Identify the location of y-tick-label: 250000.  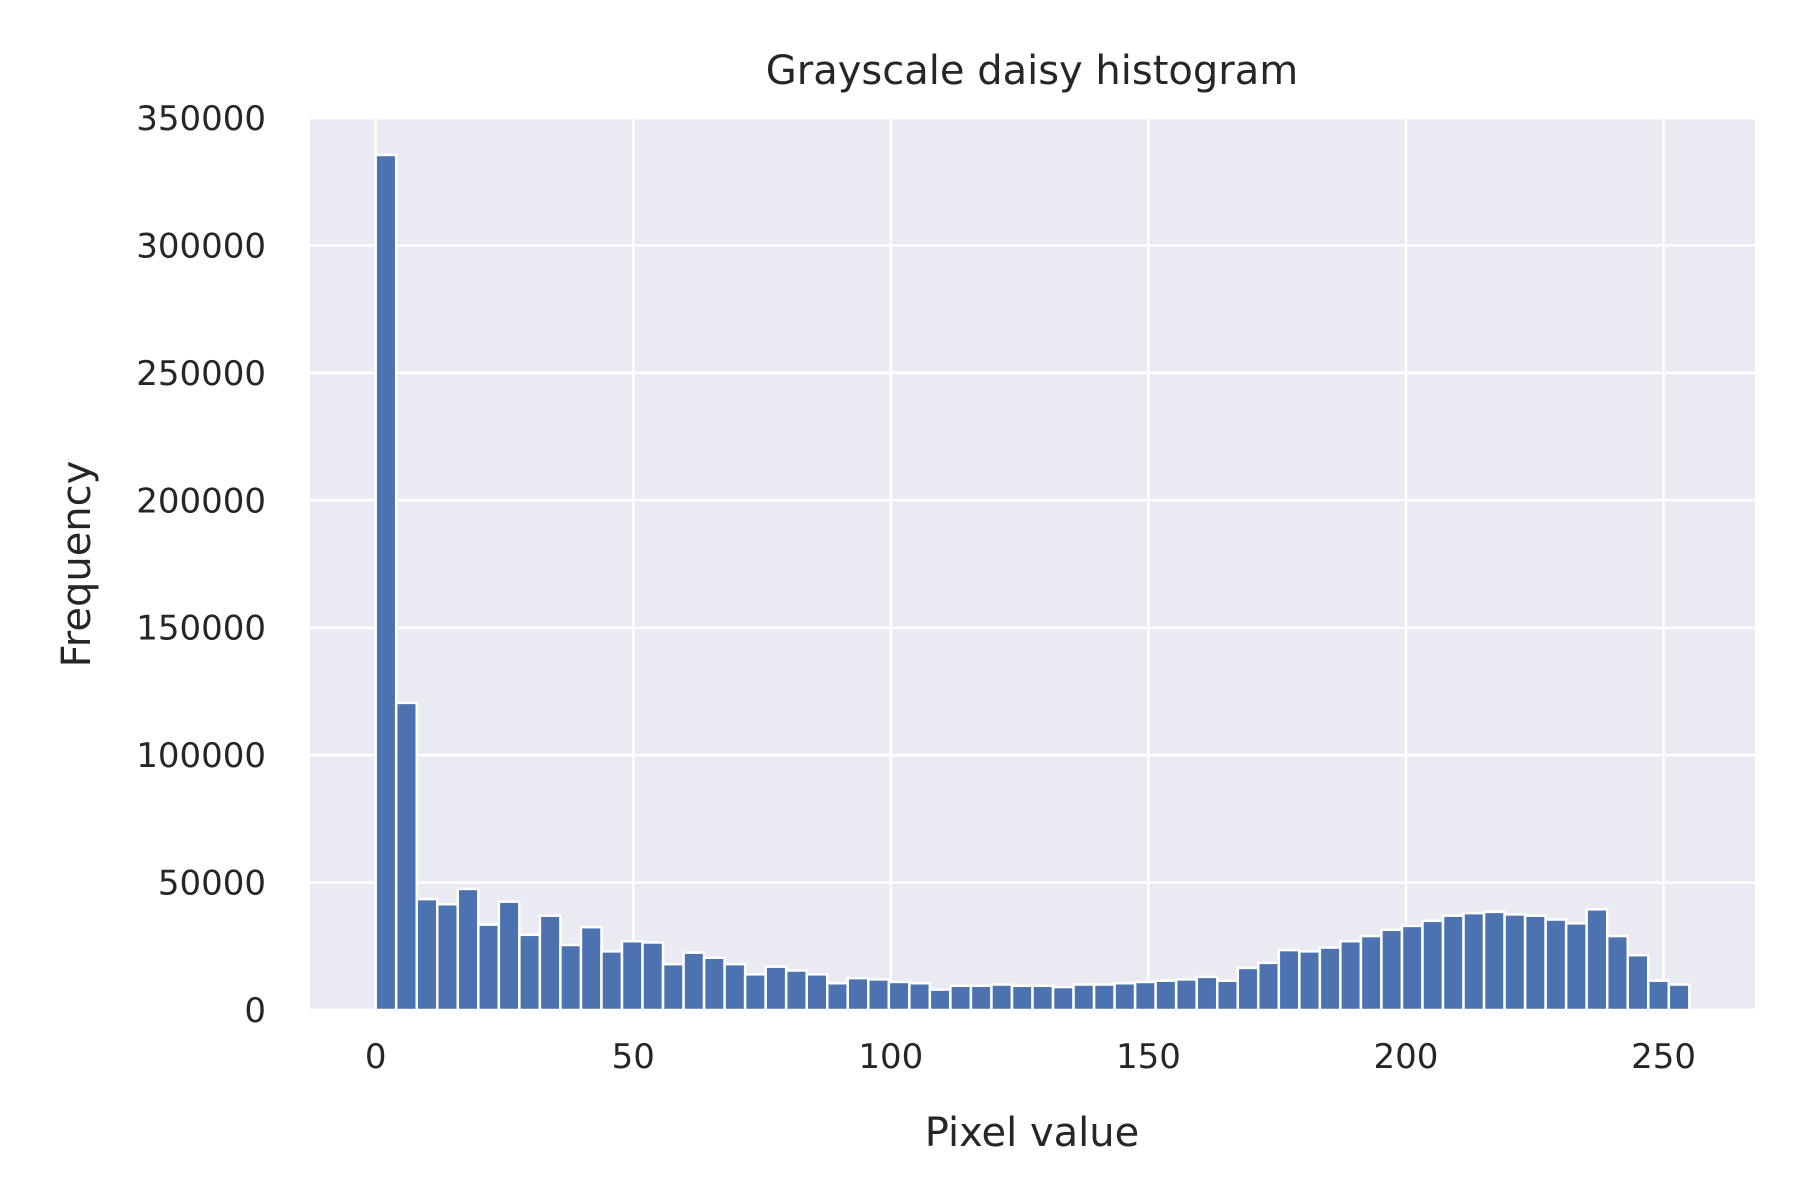
(201, 374).